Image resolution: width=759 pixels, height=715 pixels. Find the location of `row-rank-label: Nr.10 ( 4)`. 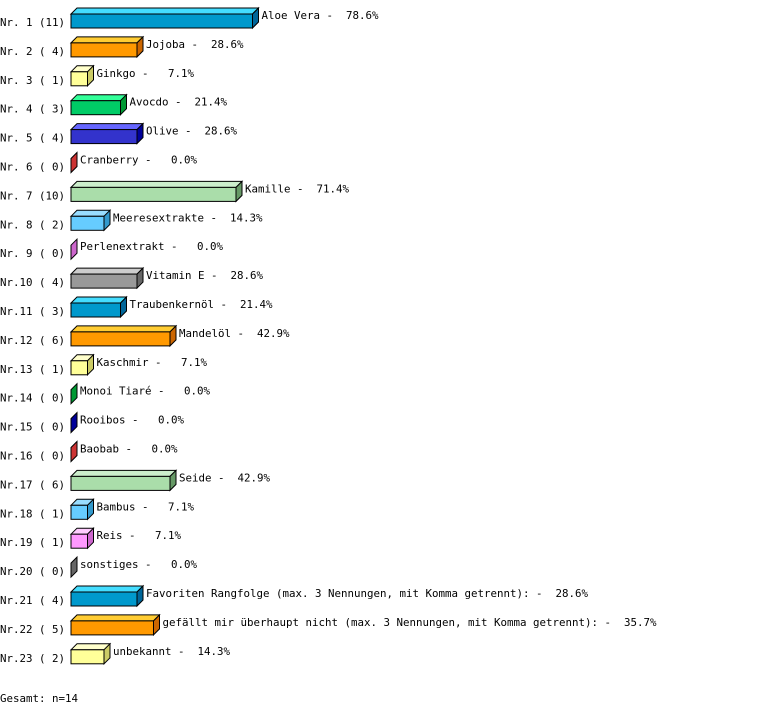

row-rank-label: Nr.10 ( 4) is located at coordinates (32, 282).